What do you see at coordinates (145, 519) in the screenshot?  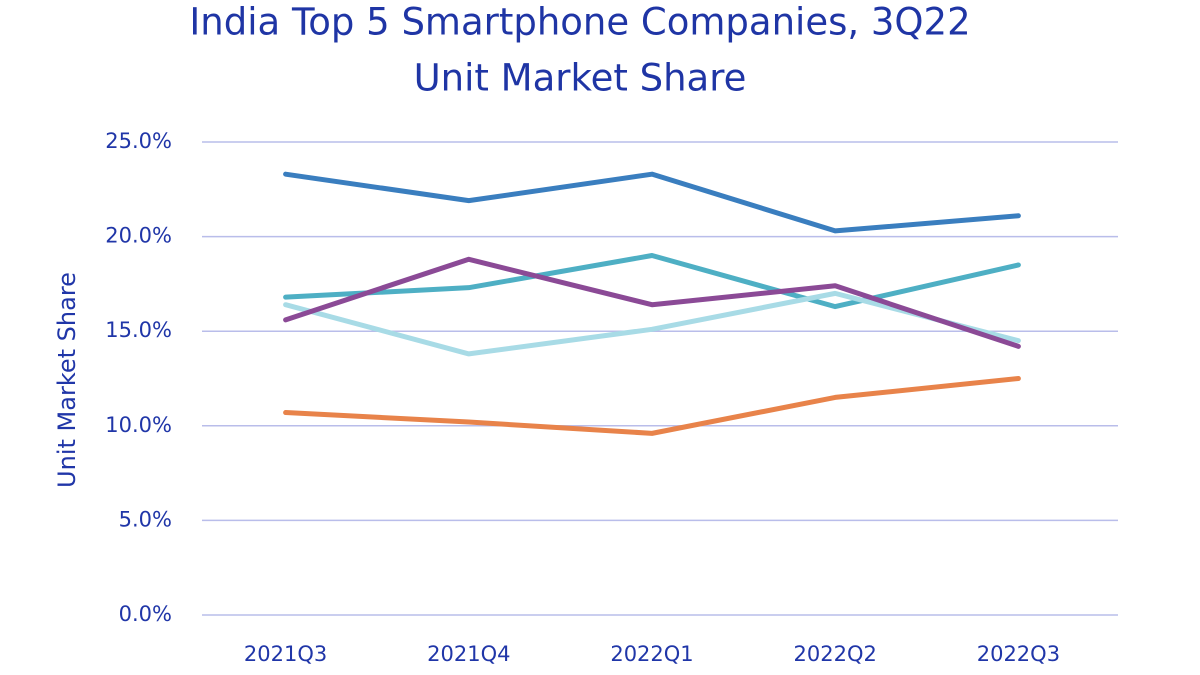 I see `y-tick-label: 5.0%` at bounding box center [145, 519].